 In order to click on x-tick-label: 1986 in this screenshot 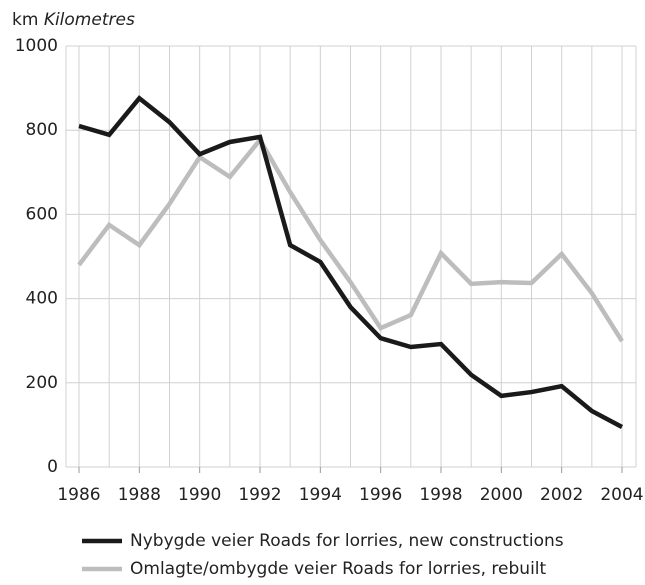, I will do `click(78, 495)`.